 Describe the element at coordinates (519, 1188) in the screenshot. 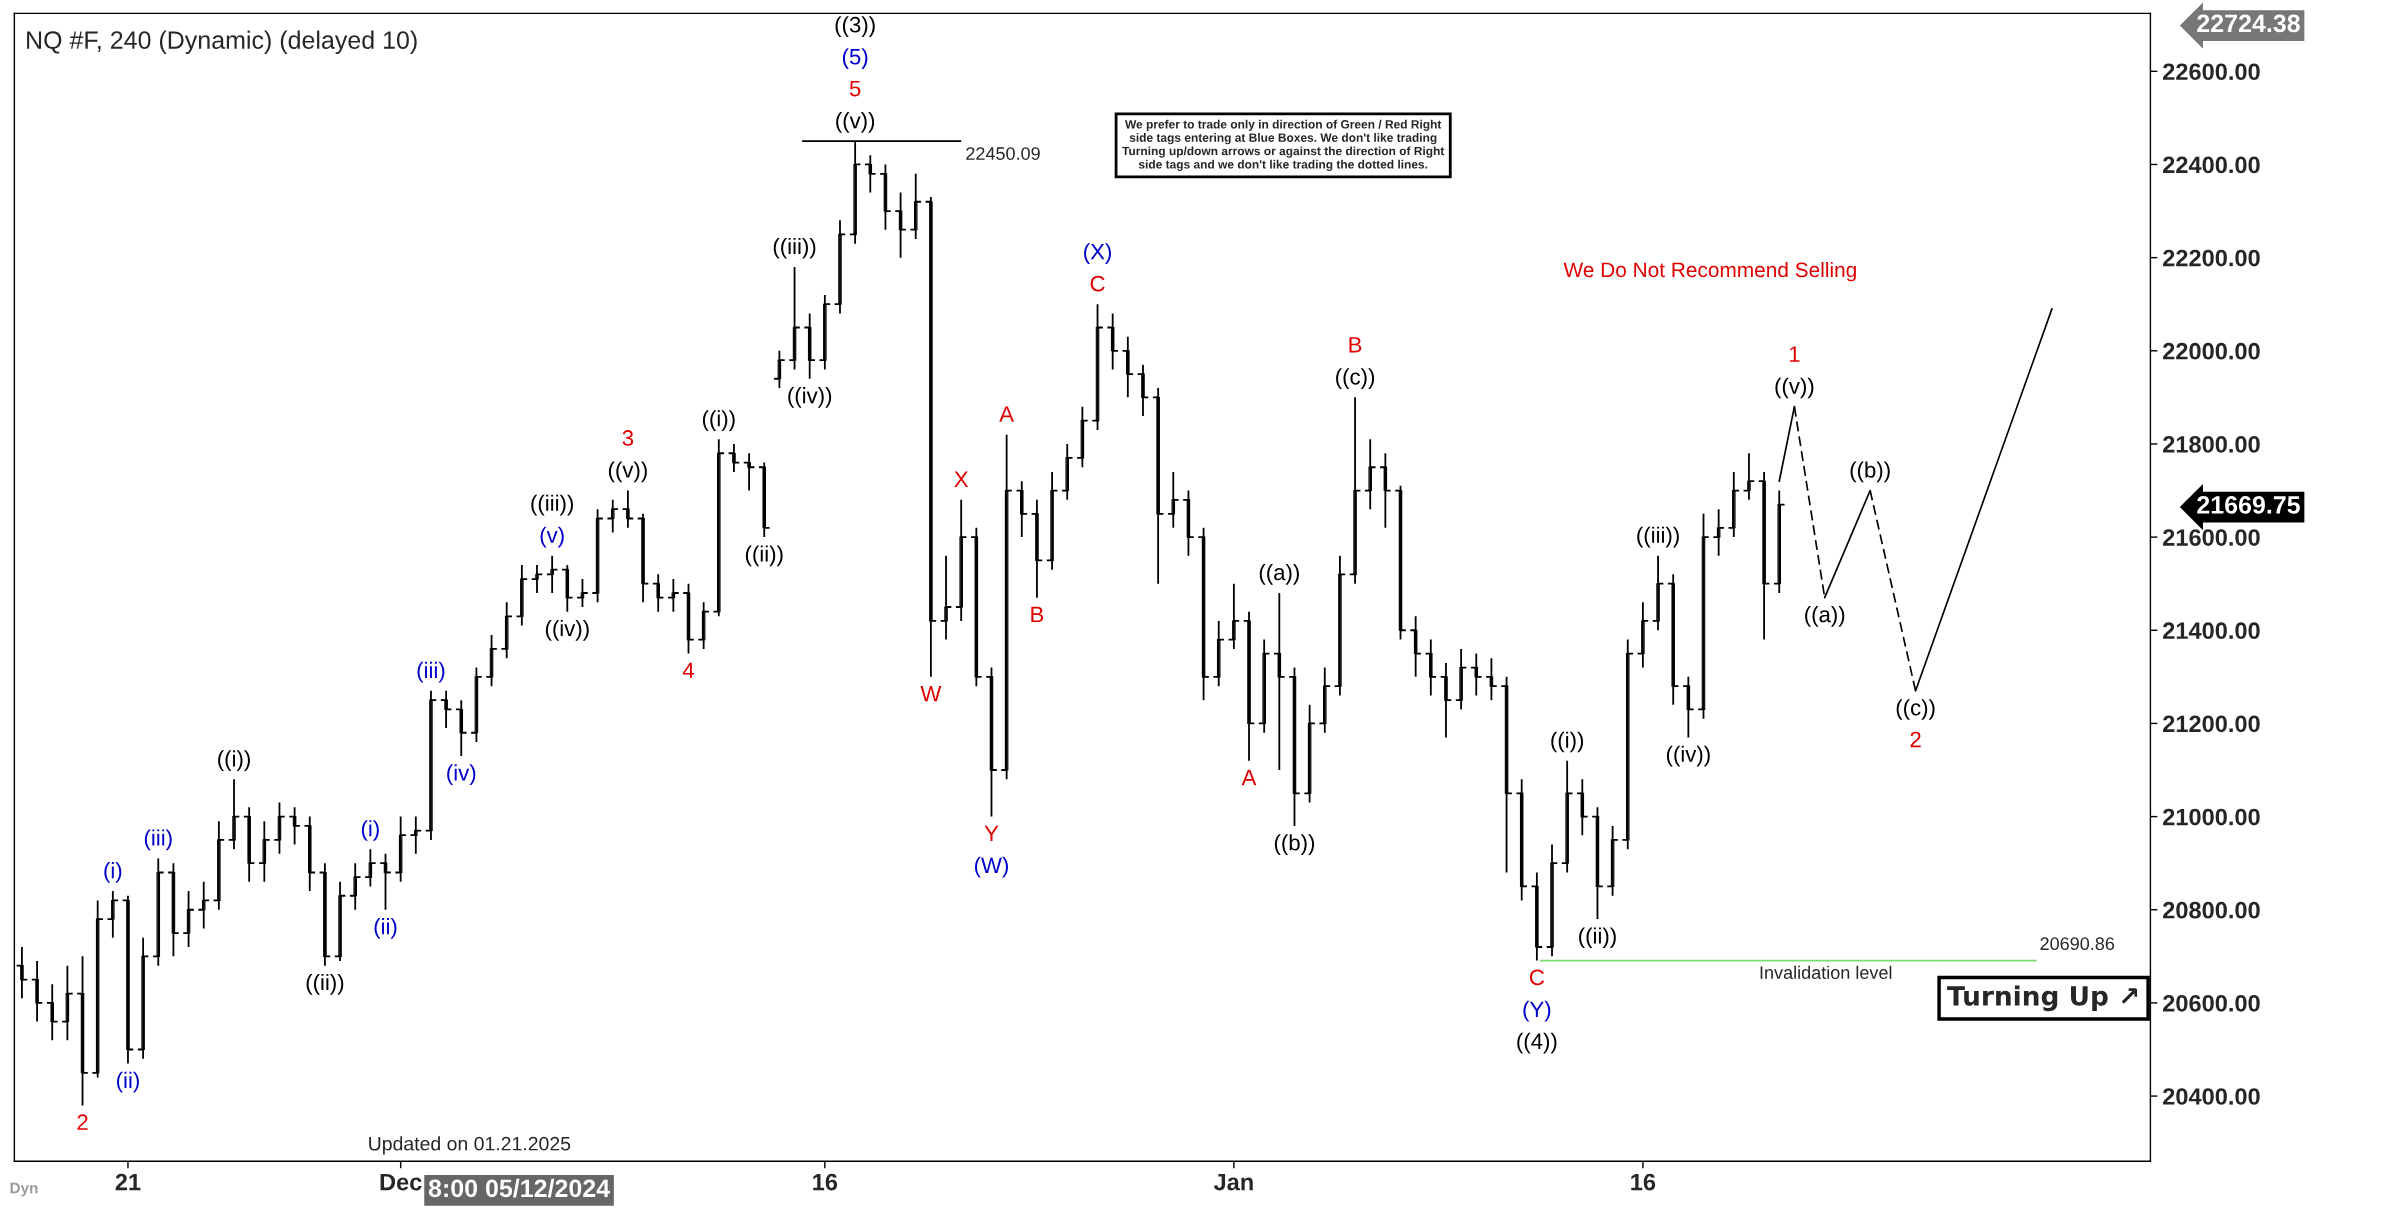

I see `text: 8:00 05/12/2024` at that location.